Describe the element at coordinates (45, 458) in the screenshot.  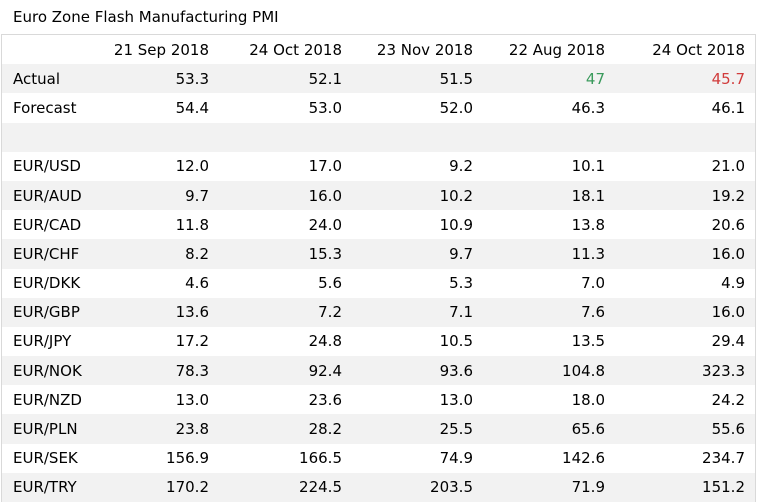
I see `row-label: EUR/SEK` at that location.